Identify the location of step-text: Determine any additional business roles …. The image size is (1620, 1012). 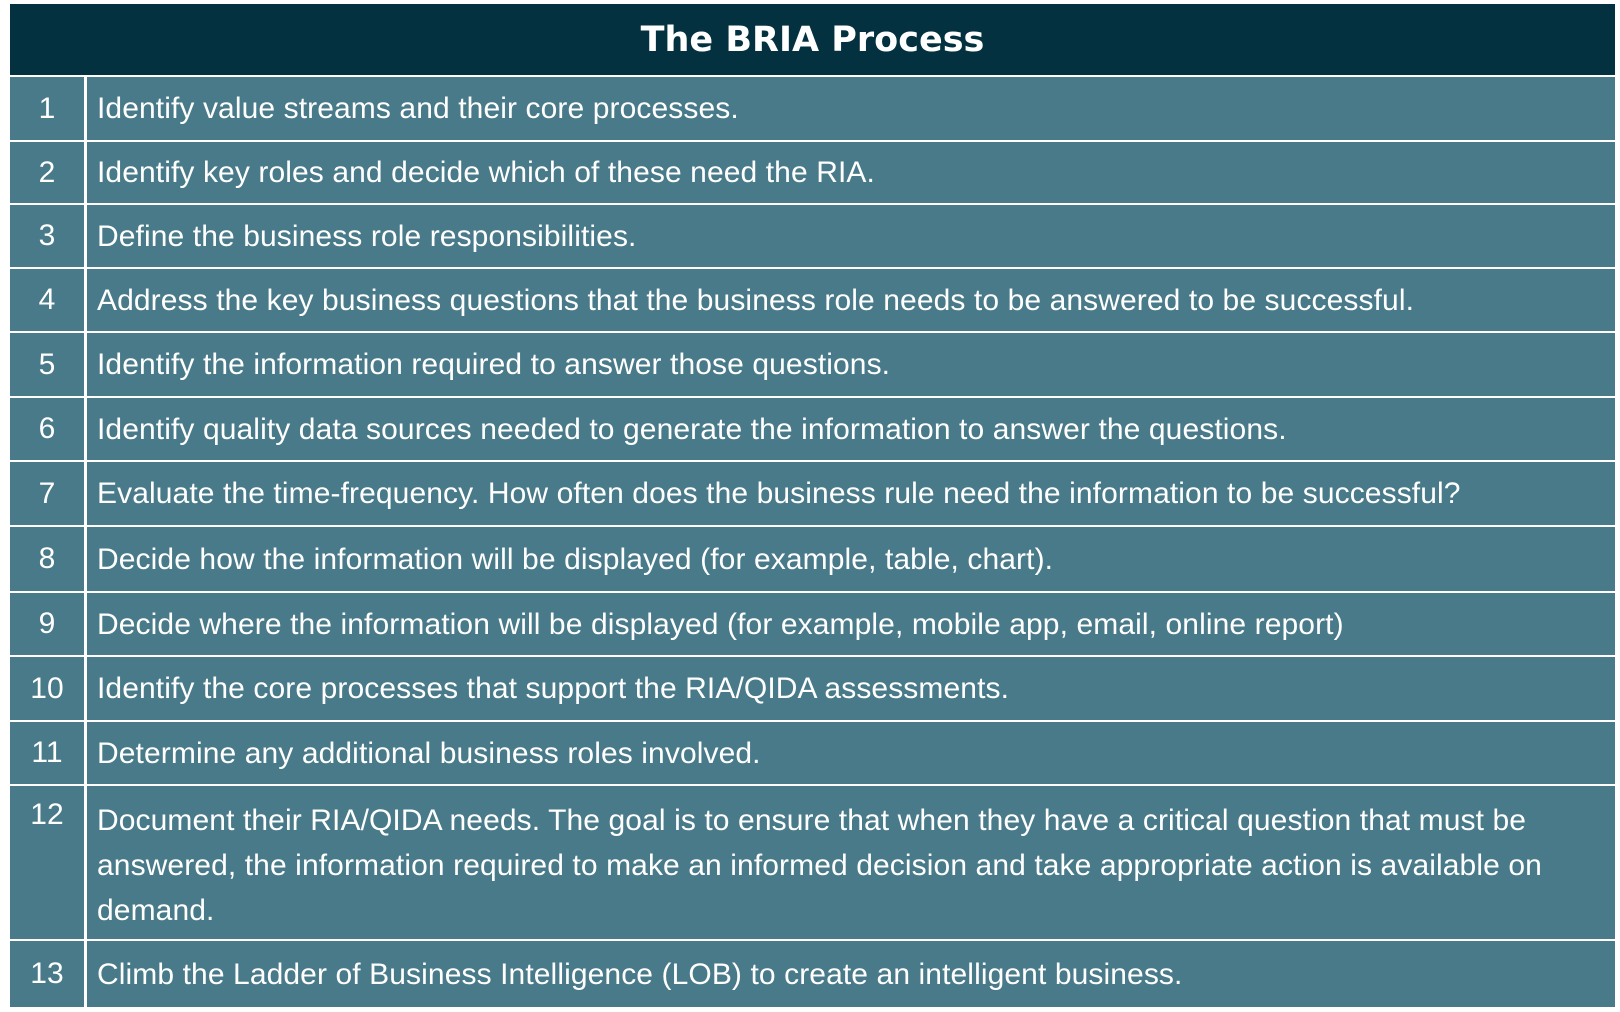
(429, 753).